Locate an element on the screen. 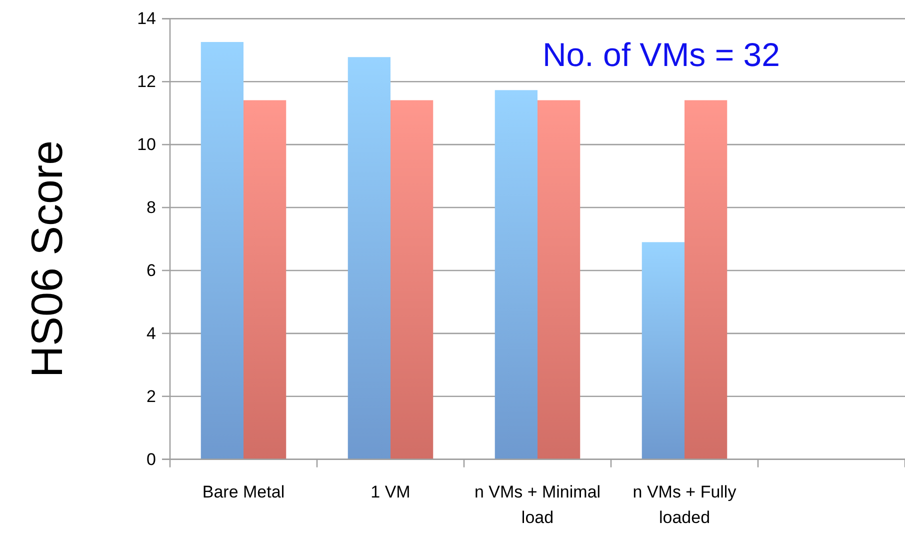  annotation: No. of VMs = 32 is located at coordinates (661, 54).